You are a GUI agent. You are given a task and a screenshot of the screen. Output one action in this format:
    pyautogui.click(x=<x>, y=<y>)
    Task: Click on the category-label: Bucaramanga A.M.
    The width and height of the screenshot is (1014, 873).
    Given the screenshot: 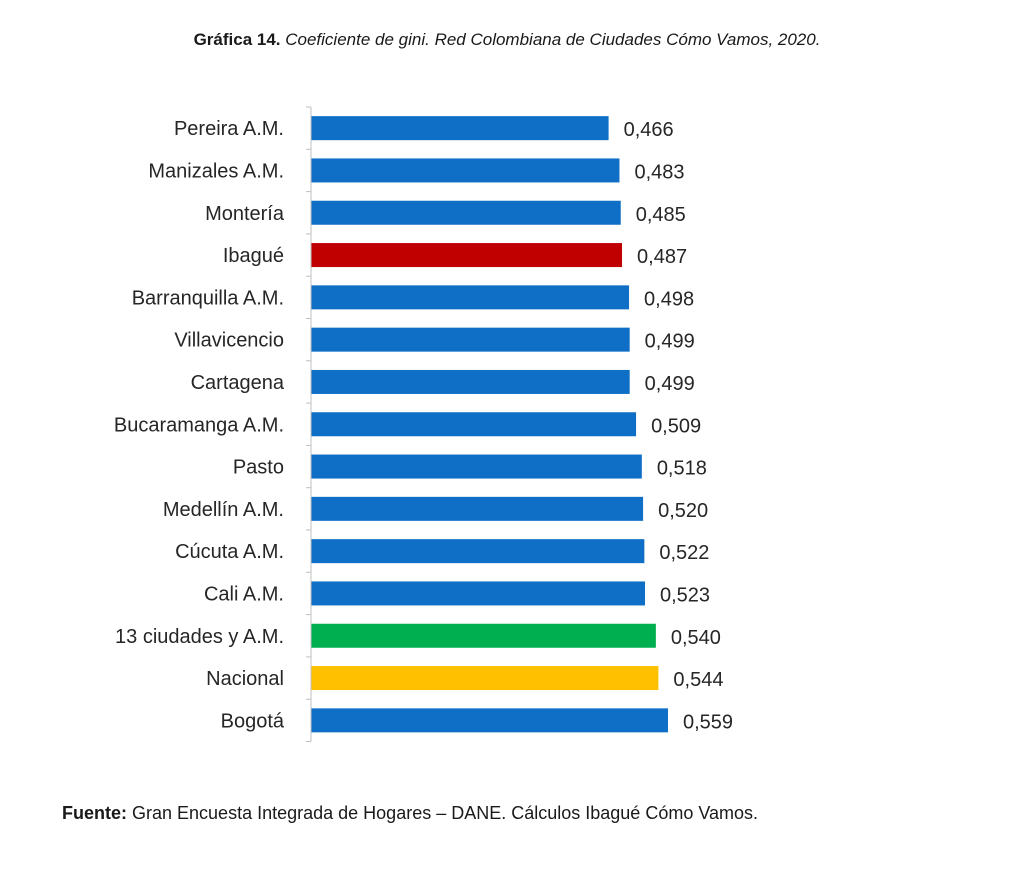 What is the action you would take?
    pyautogui.click(x=199, y=425)
    